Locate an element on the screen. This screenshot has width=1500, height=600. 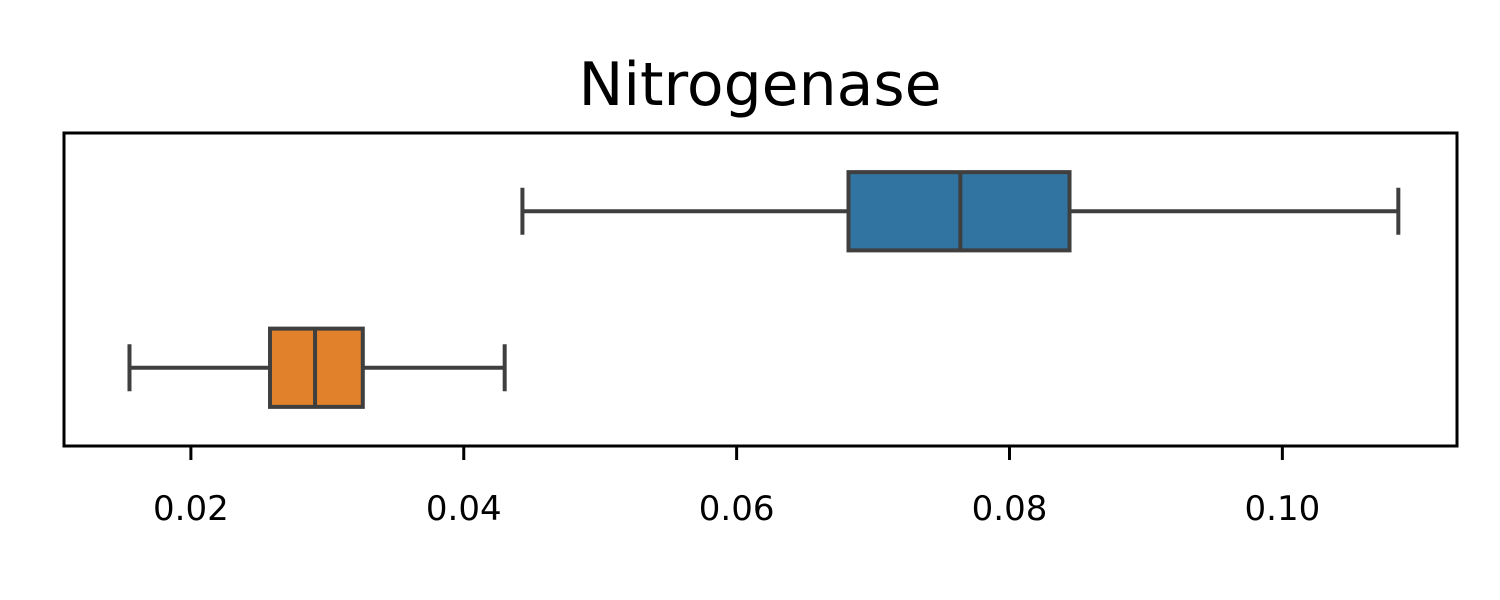
x-tick-label: 0.04 is located at coordinates (464, 509).